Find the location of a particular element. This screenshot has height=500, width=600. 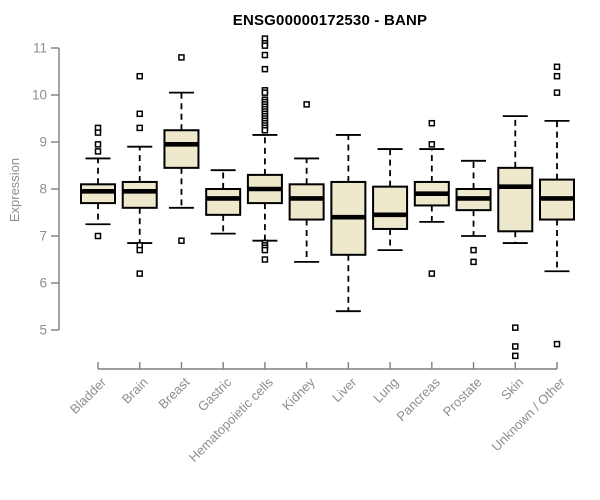

x-tick-label: Prostate is located at coordinates (462, 397).